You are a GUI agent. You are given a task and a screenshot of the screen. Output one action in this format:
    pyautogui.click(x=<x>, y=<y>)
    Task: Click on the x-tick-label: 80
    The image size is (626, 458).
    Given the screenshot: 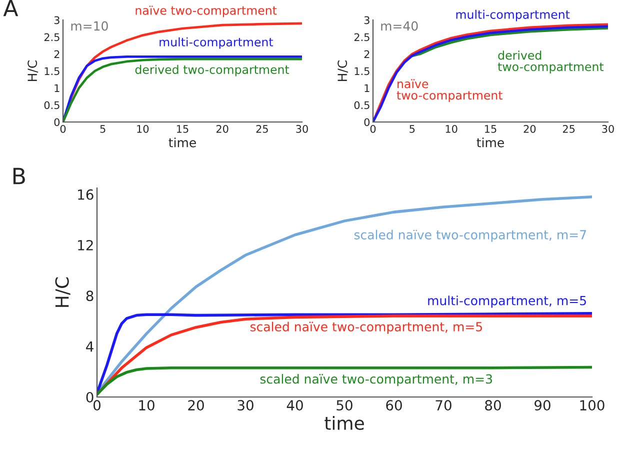 What is the action you would take?
    pyautogui.click(x=493, y=405)
    